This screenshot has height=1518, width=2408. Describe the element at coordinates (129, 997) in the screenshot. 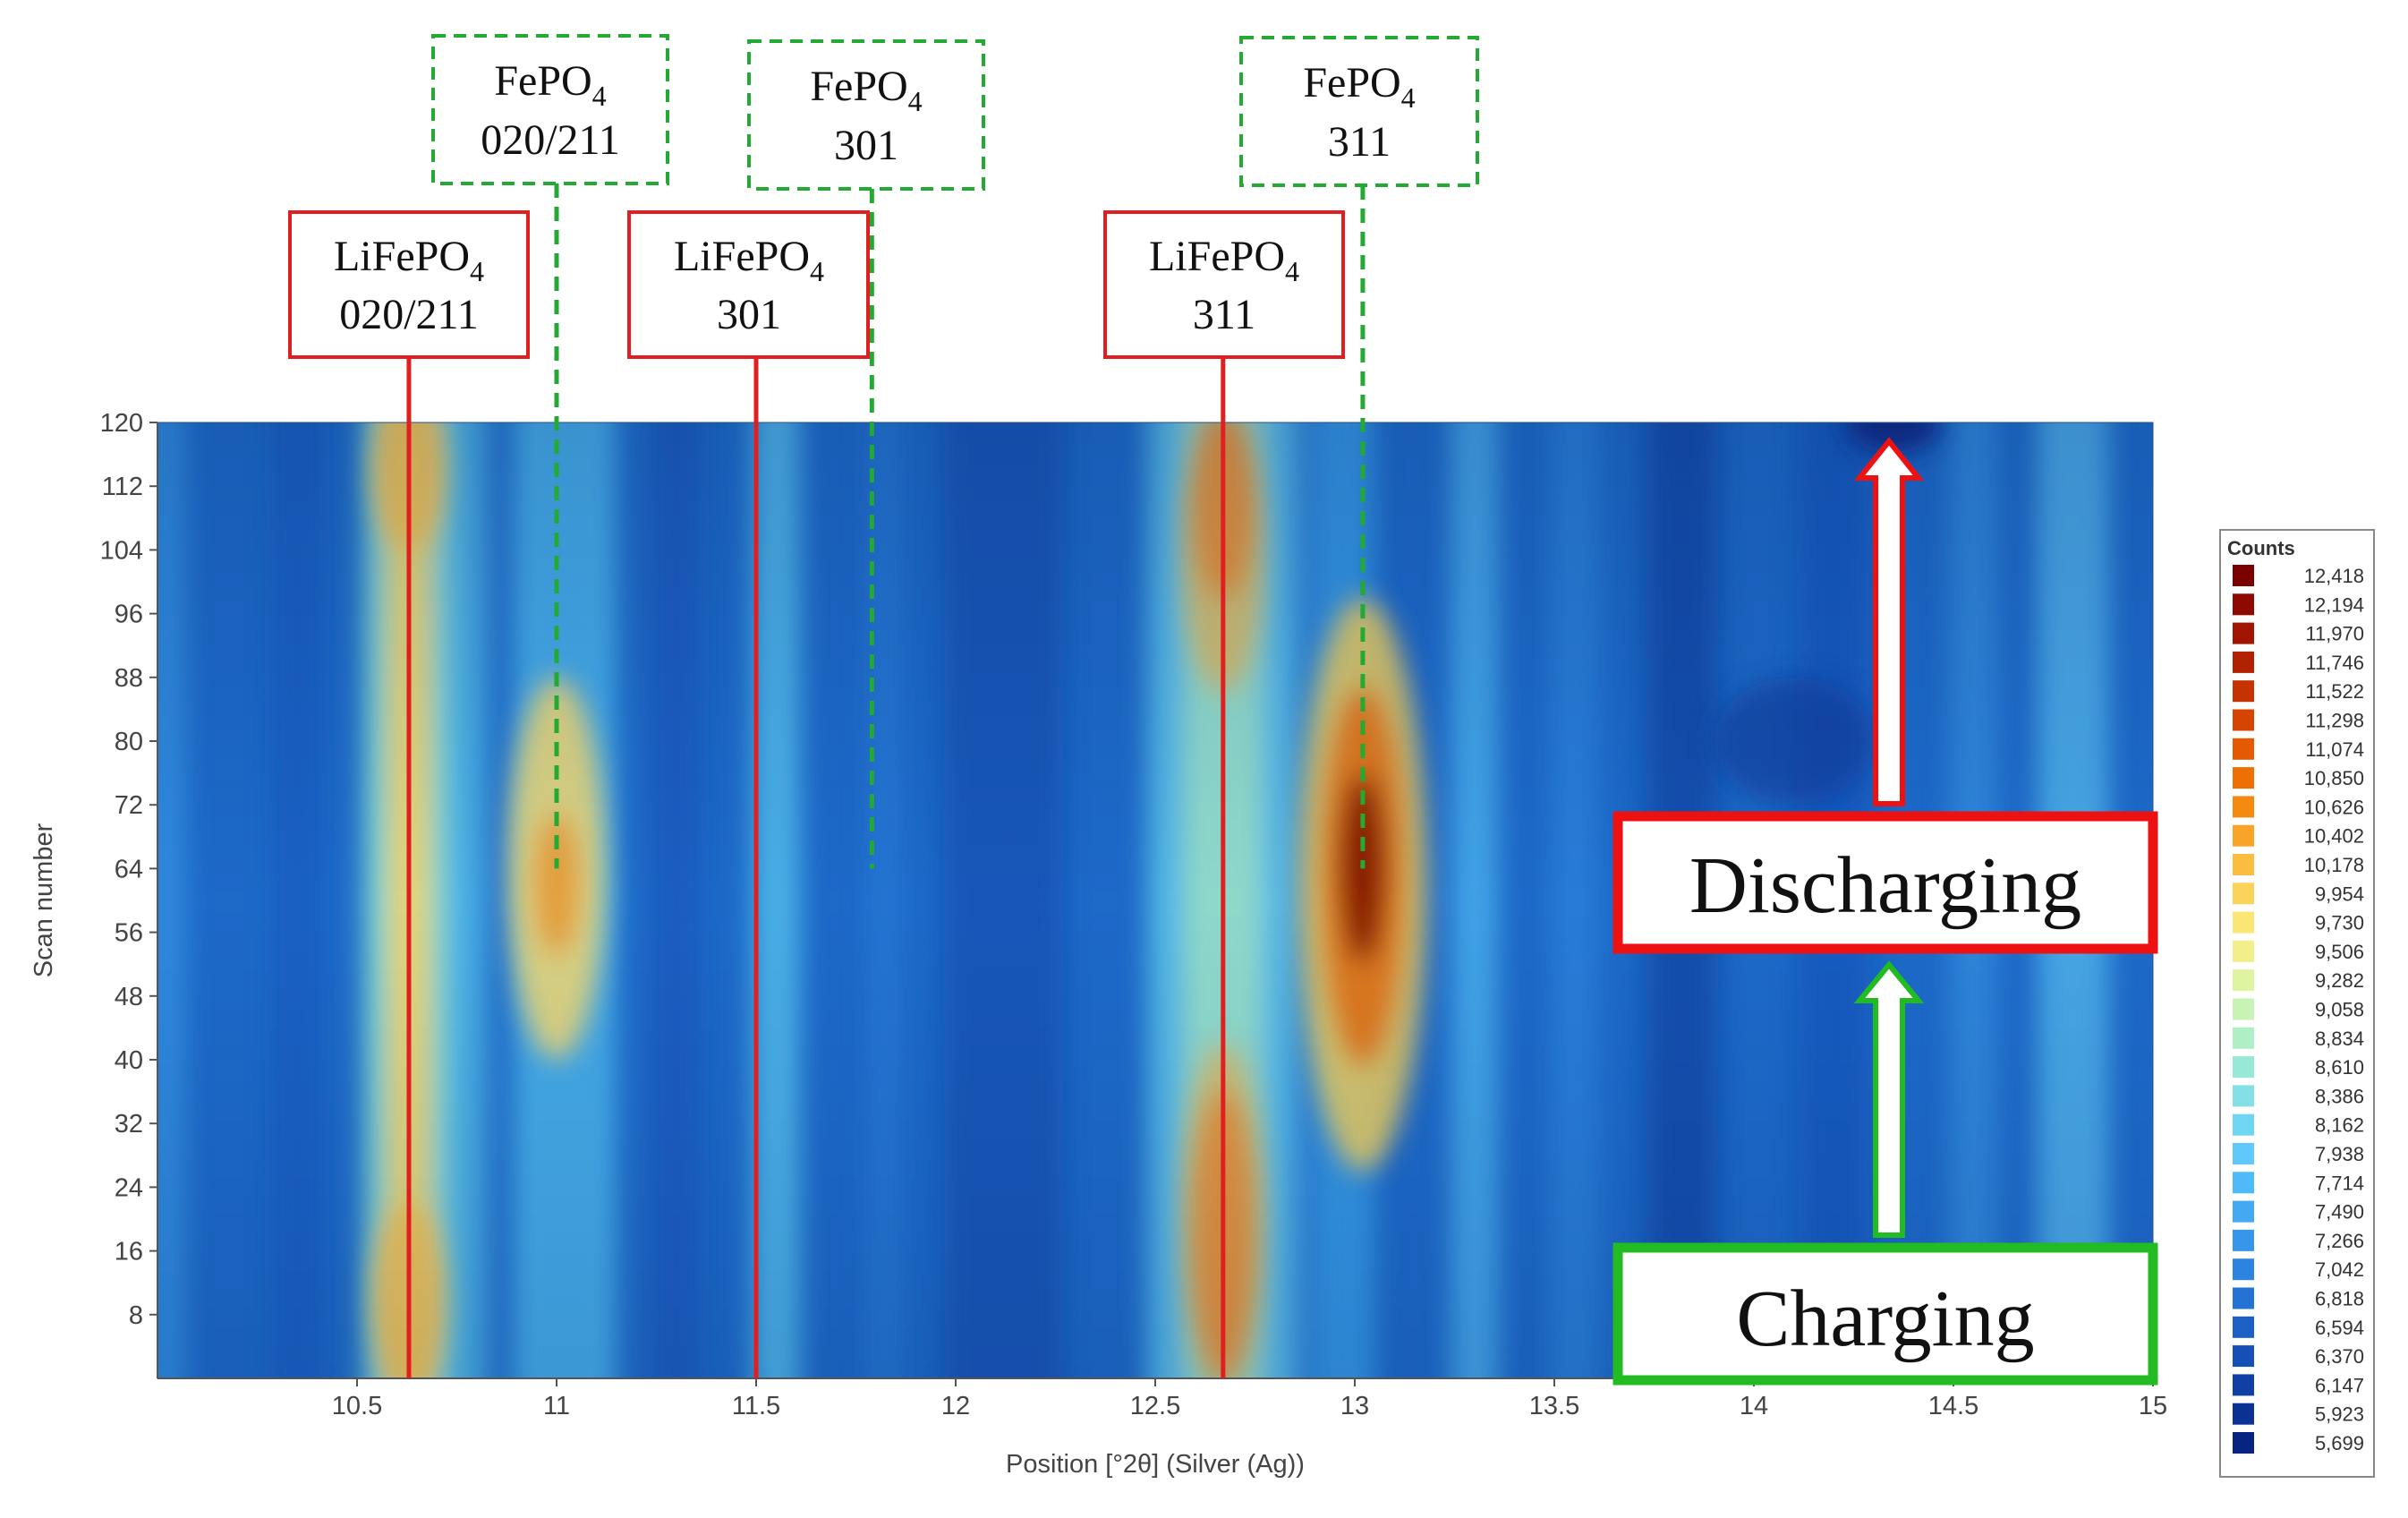

I see `y-tick-label: 48` at that location.